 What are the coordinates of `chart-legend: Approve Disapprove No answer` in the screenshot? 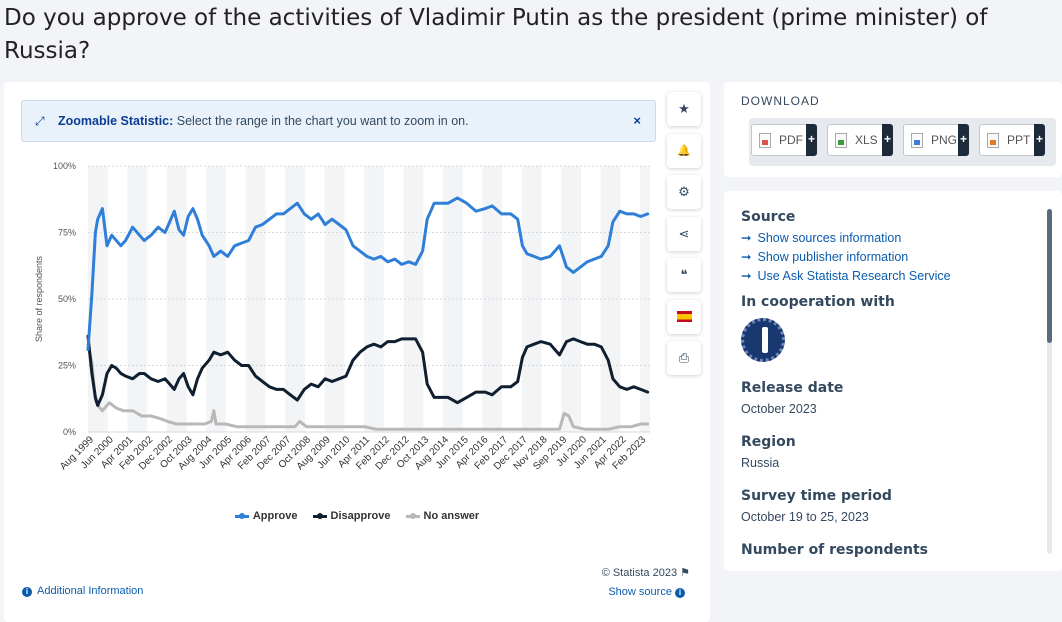 It's located at (357, 516).